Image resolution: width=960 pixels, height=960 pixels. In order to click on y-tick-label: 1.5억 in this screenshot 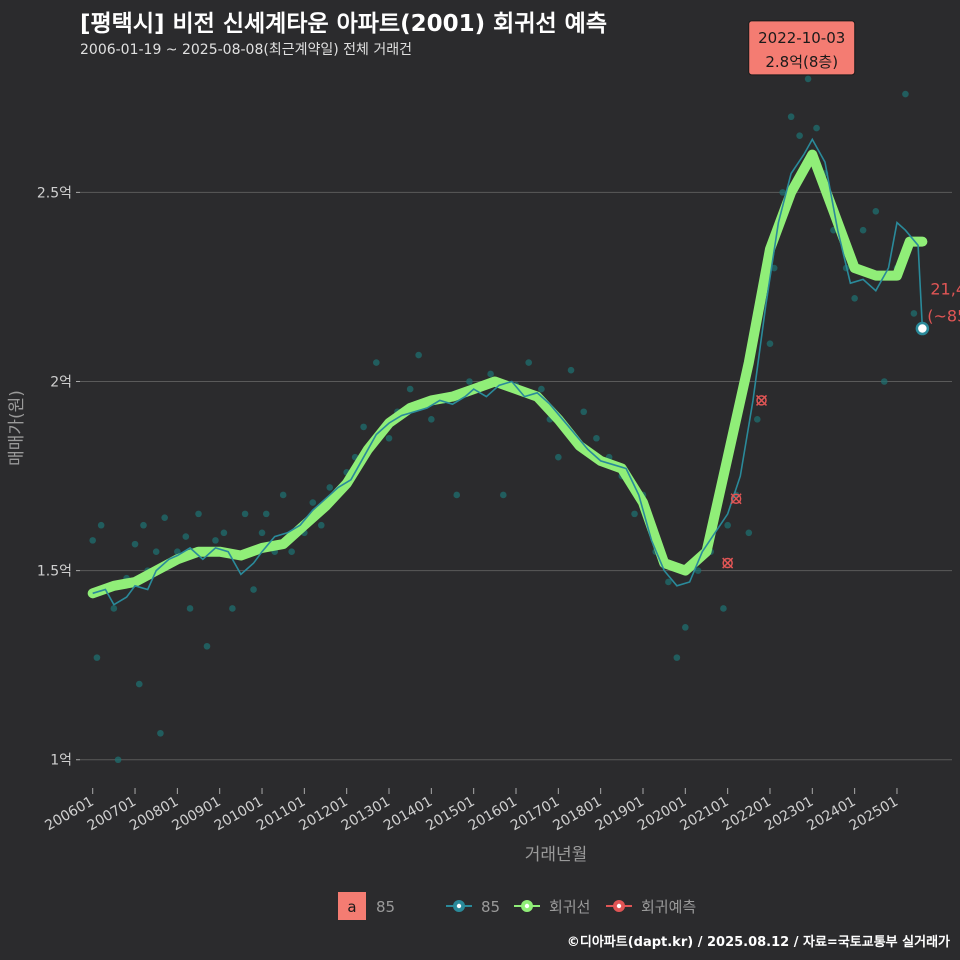, I will do `click(54, 572)`.